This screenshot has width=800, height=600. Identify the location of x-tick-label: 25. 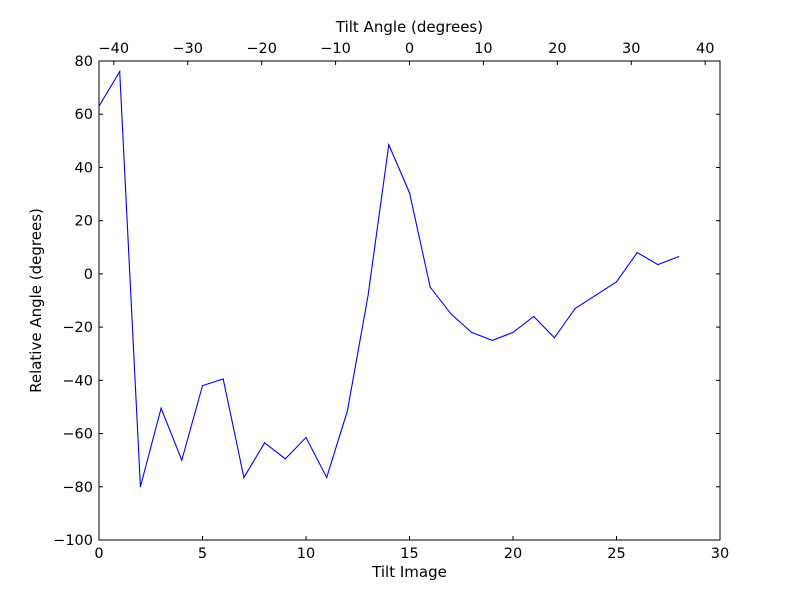
(616, 554).